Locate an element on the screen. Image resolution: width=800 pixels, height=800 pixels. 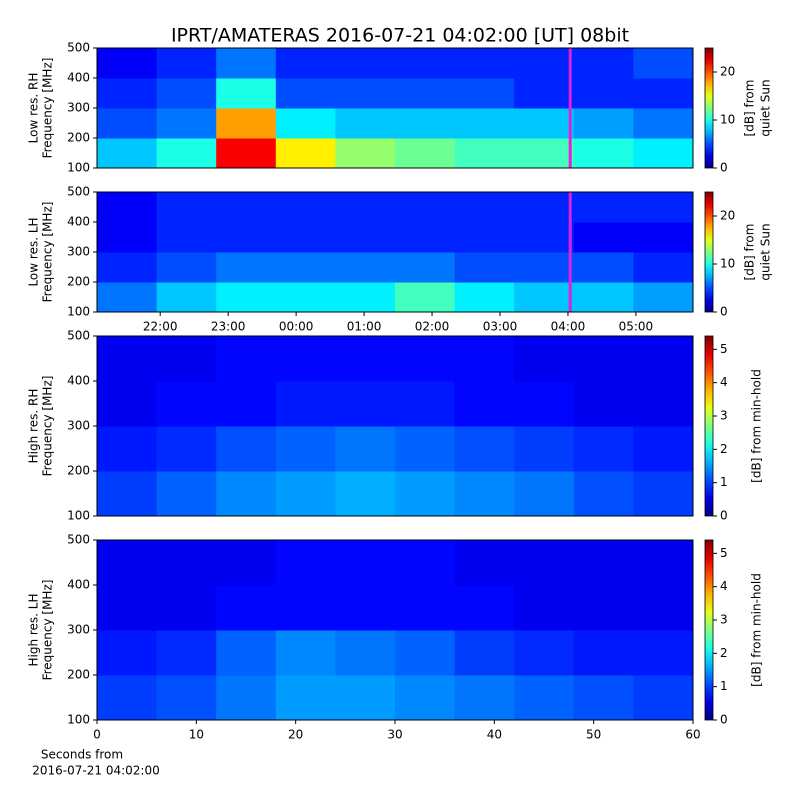
y-tick-label: 500 is located at coordinates (78, 336).